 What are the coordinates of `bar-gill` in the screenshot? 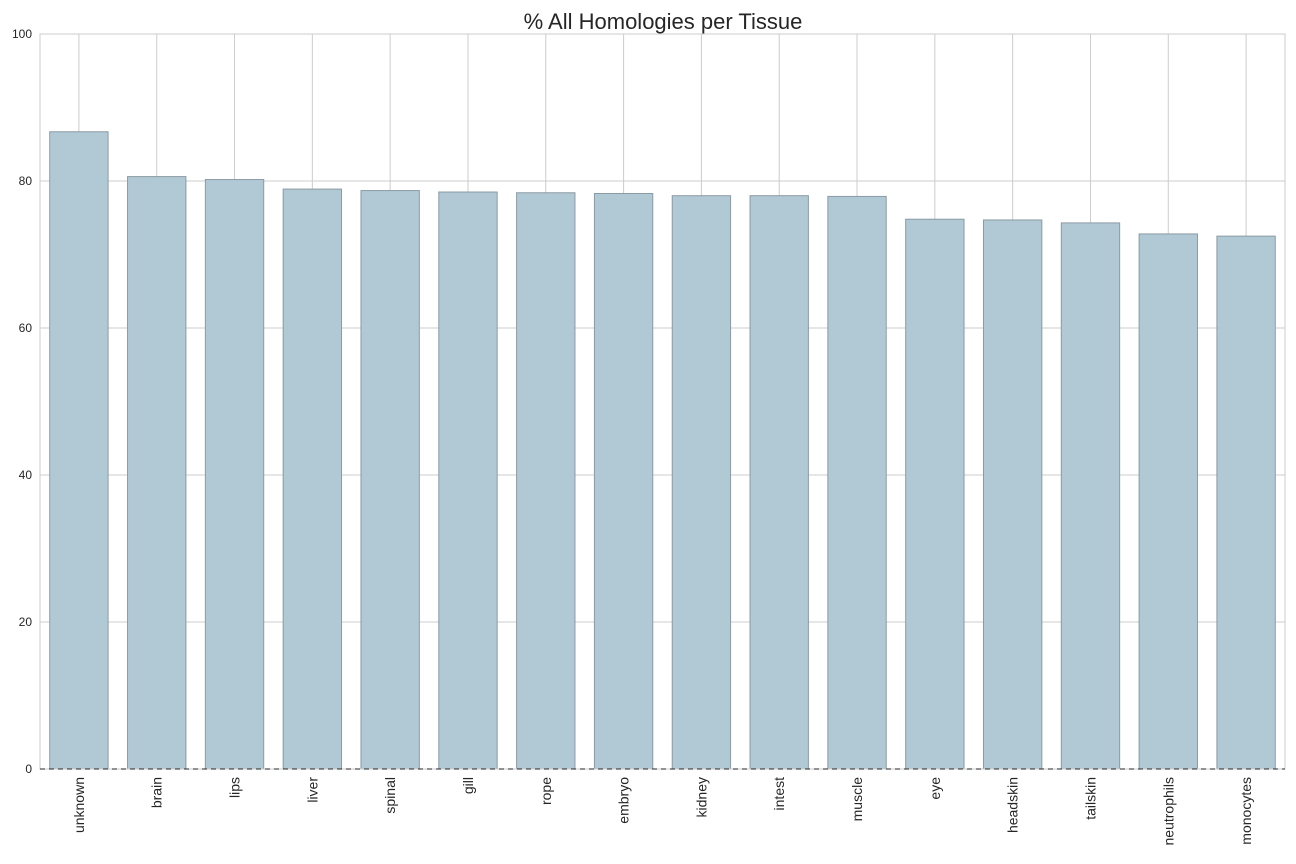 It's located at (468, 480).